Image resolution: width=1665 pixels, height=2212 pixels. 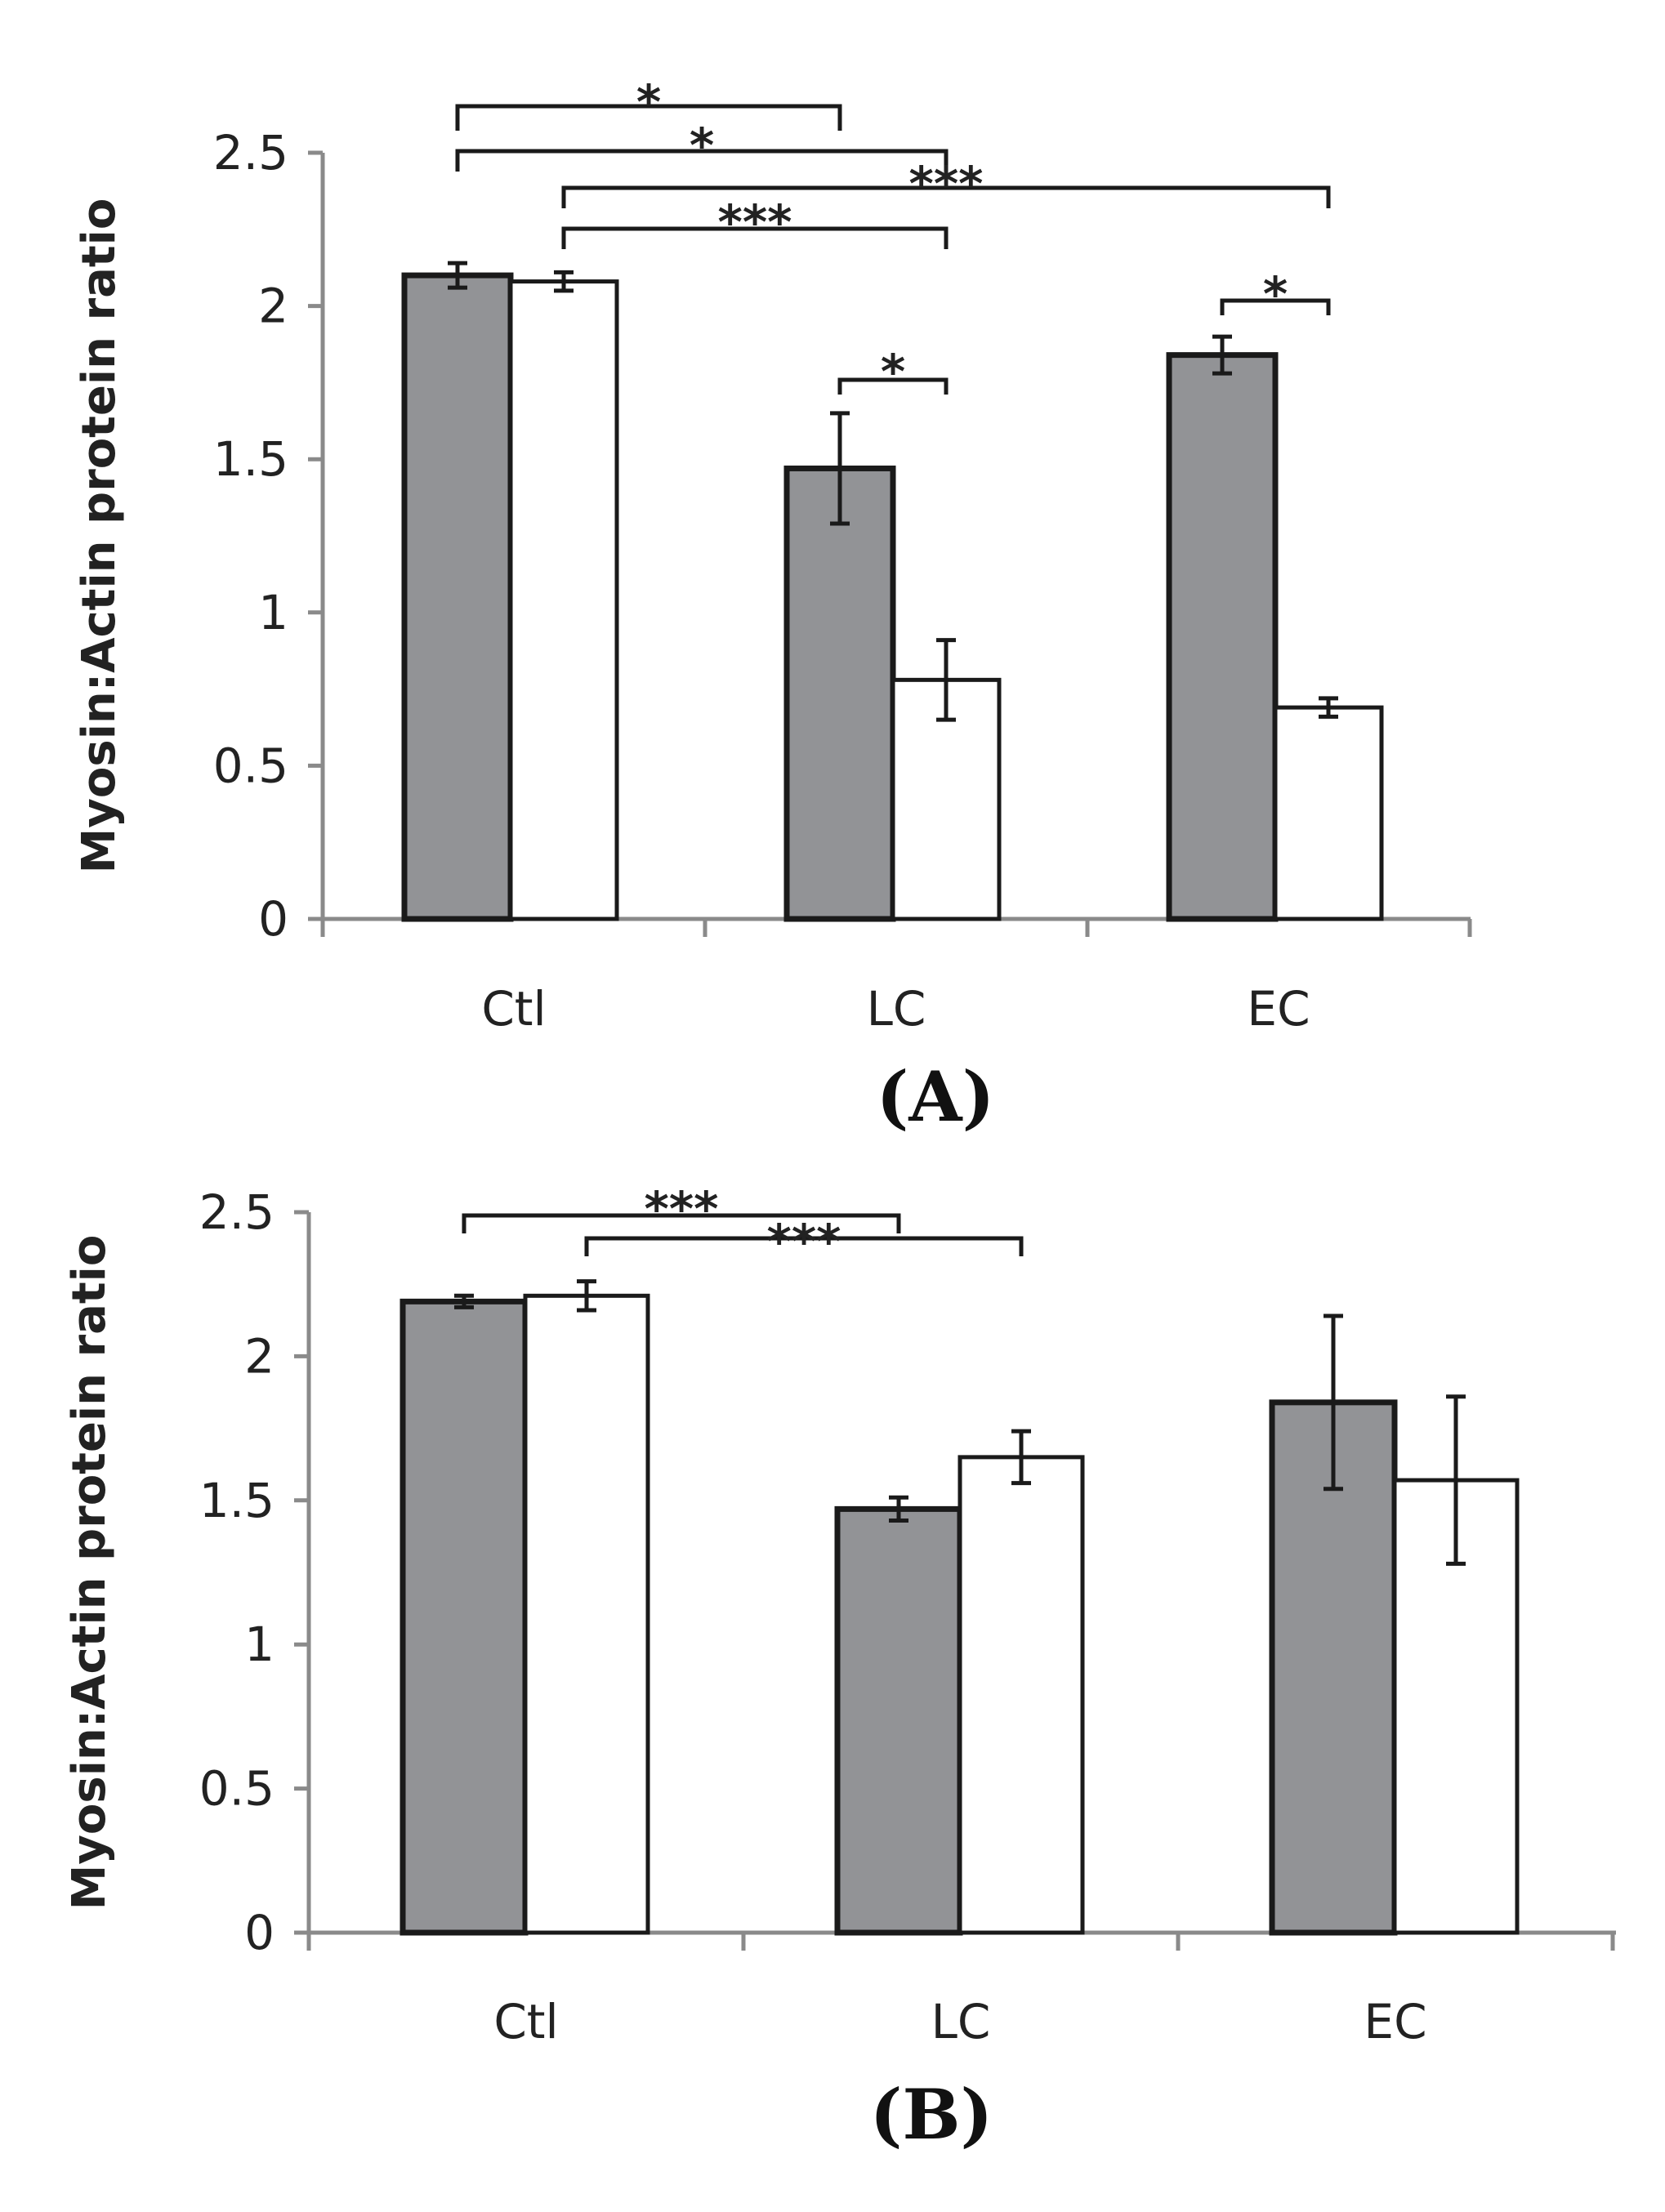 What do you see at coordinates (931, 2114) in the screenshot?
I see `panel-label: (B)` at bounding box center [931, 2114].